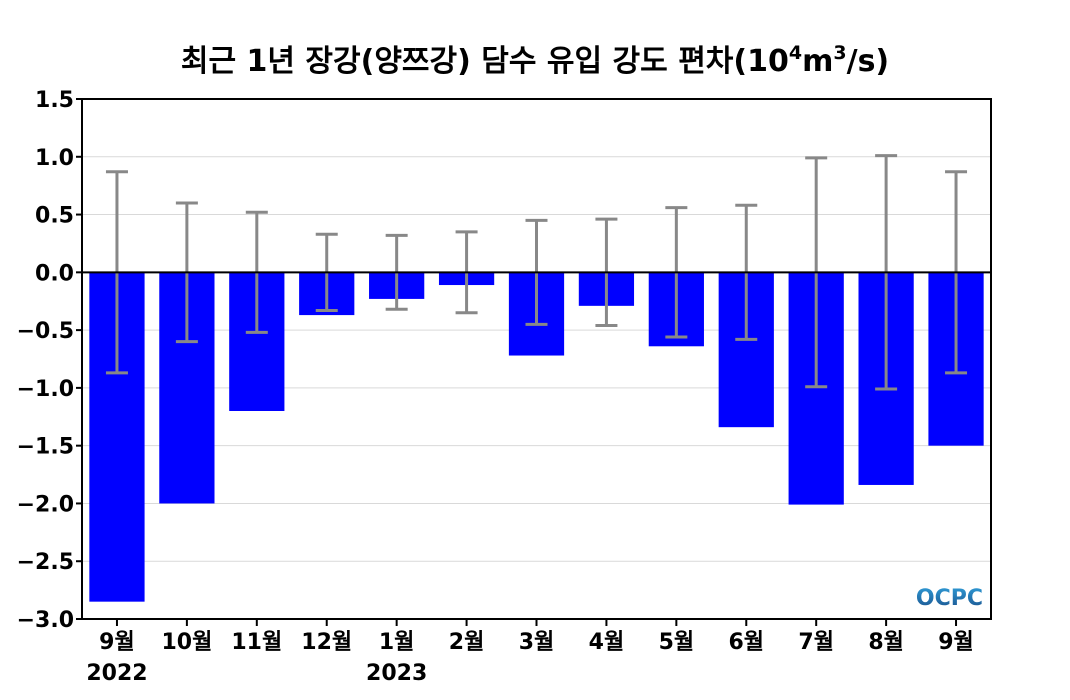  What do you see at coordinates (816, 642) in the screenshot?
I see `x-tick-label: 7월` at bounding box center [816, 642].